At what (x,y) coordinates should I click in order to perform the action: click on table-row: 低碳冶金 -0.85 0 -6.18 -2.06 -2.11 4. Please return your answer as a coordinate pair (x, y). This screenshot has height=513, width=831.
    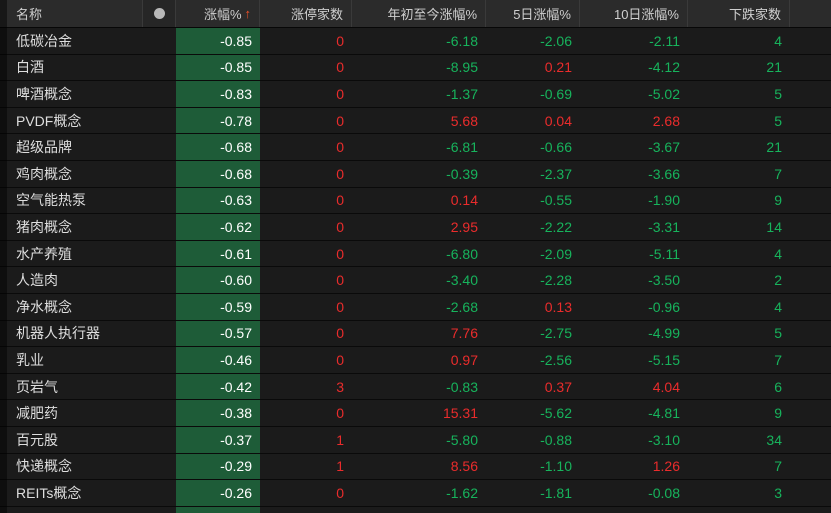
    Looking at the image, I should click on (415, 41).